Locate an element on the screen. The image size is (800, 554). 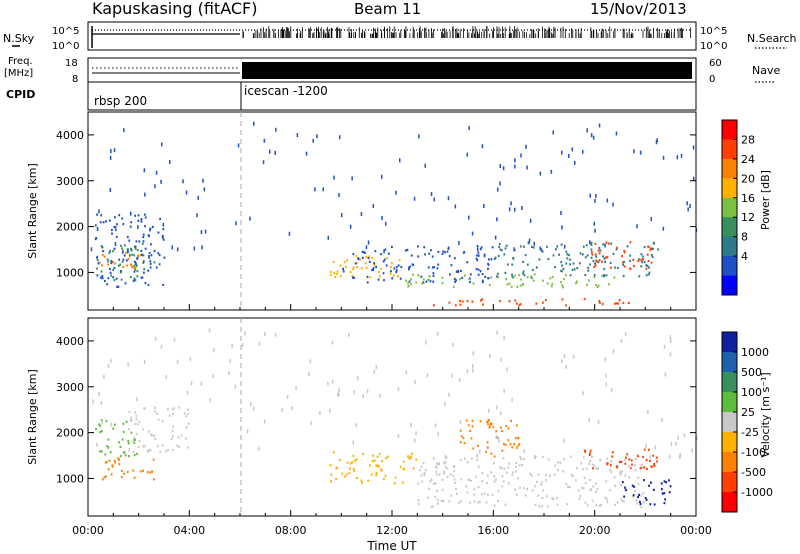
colorbar-tick-label: 8 is located at coordinates (744, 237).